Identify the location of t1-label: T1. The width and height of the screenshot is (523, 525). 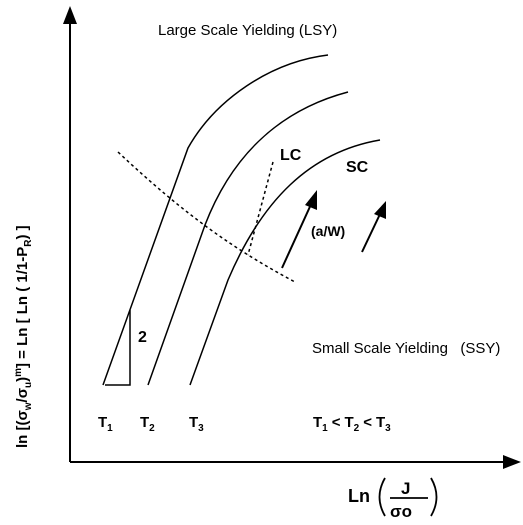
(105, 424).